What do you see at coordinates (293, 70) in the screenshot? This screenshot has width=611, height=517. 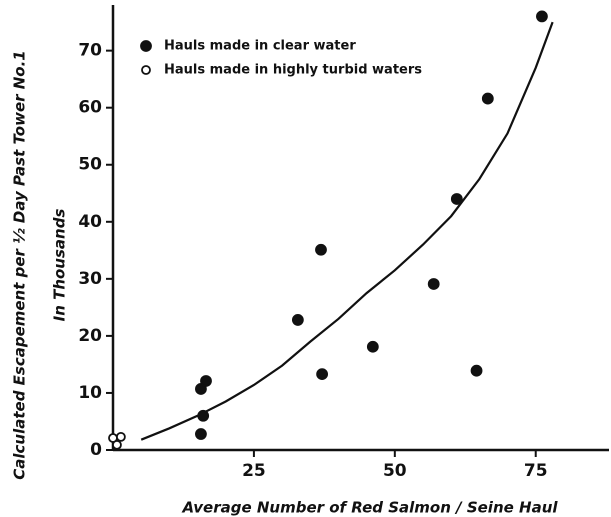 I see `legend-label: Hauls made in highly turbid waters` at bounding box center [293, 70].